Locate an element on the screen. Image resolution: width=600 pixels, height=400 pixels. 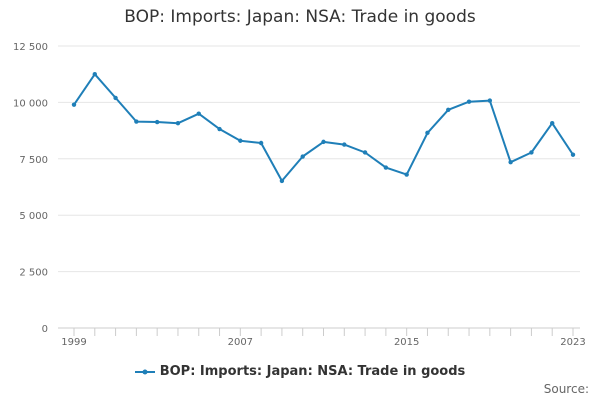
x-tick-label: 2007 is located at coordinates (240, 342).